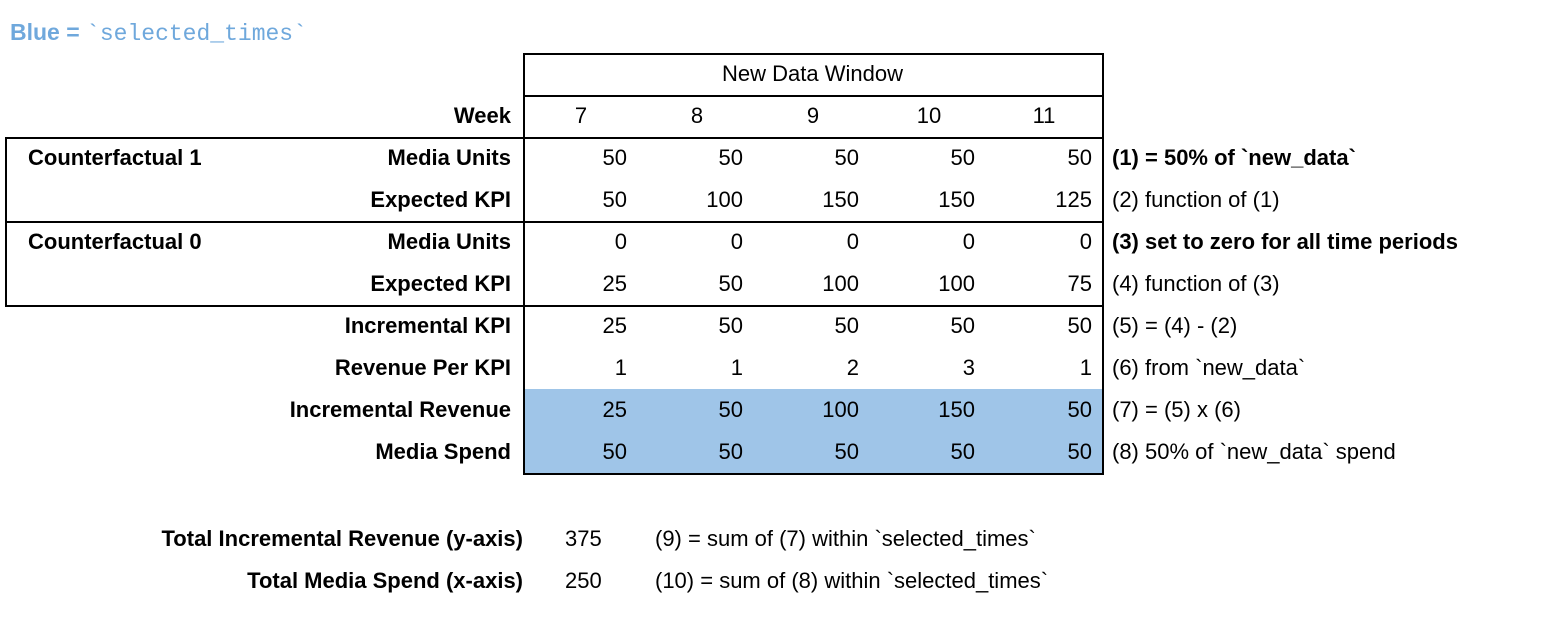  What do you see at coordinates (554, 222) in the screenshot?
I see `border-cf1-bottom` at bounding box center [554, 222].